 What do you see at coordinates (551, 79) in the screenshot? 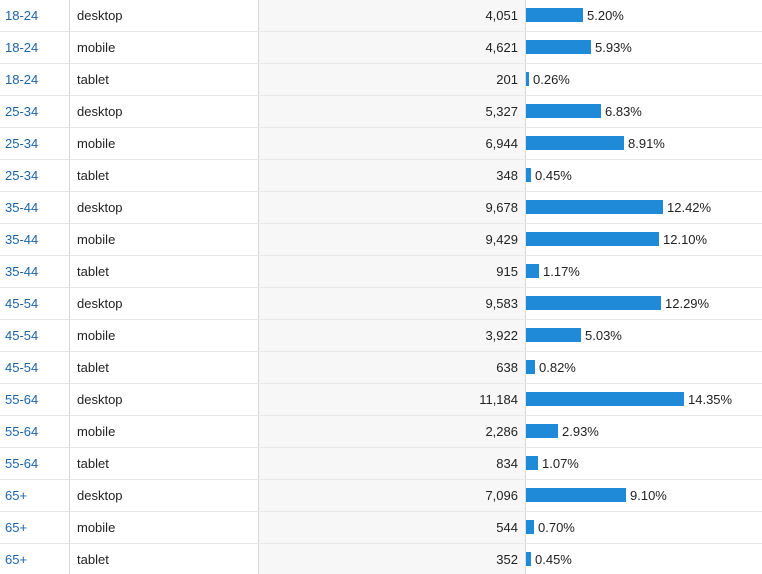
I see `percent-label: 0.26%` at bounding box center [551, 79].